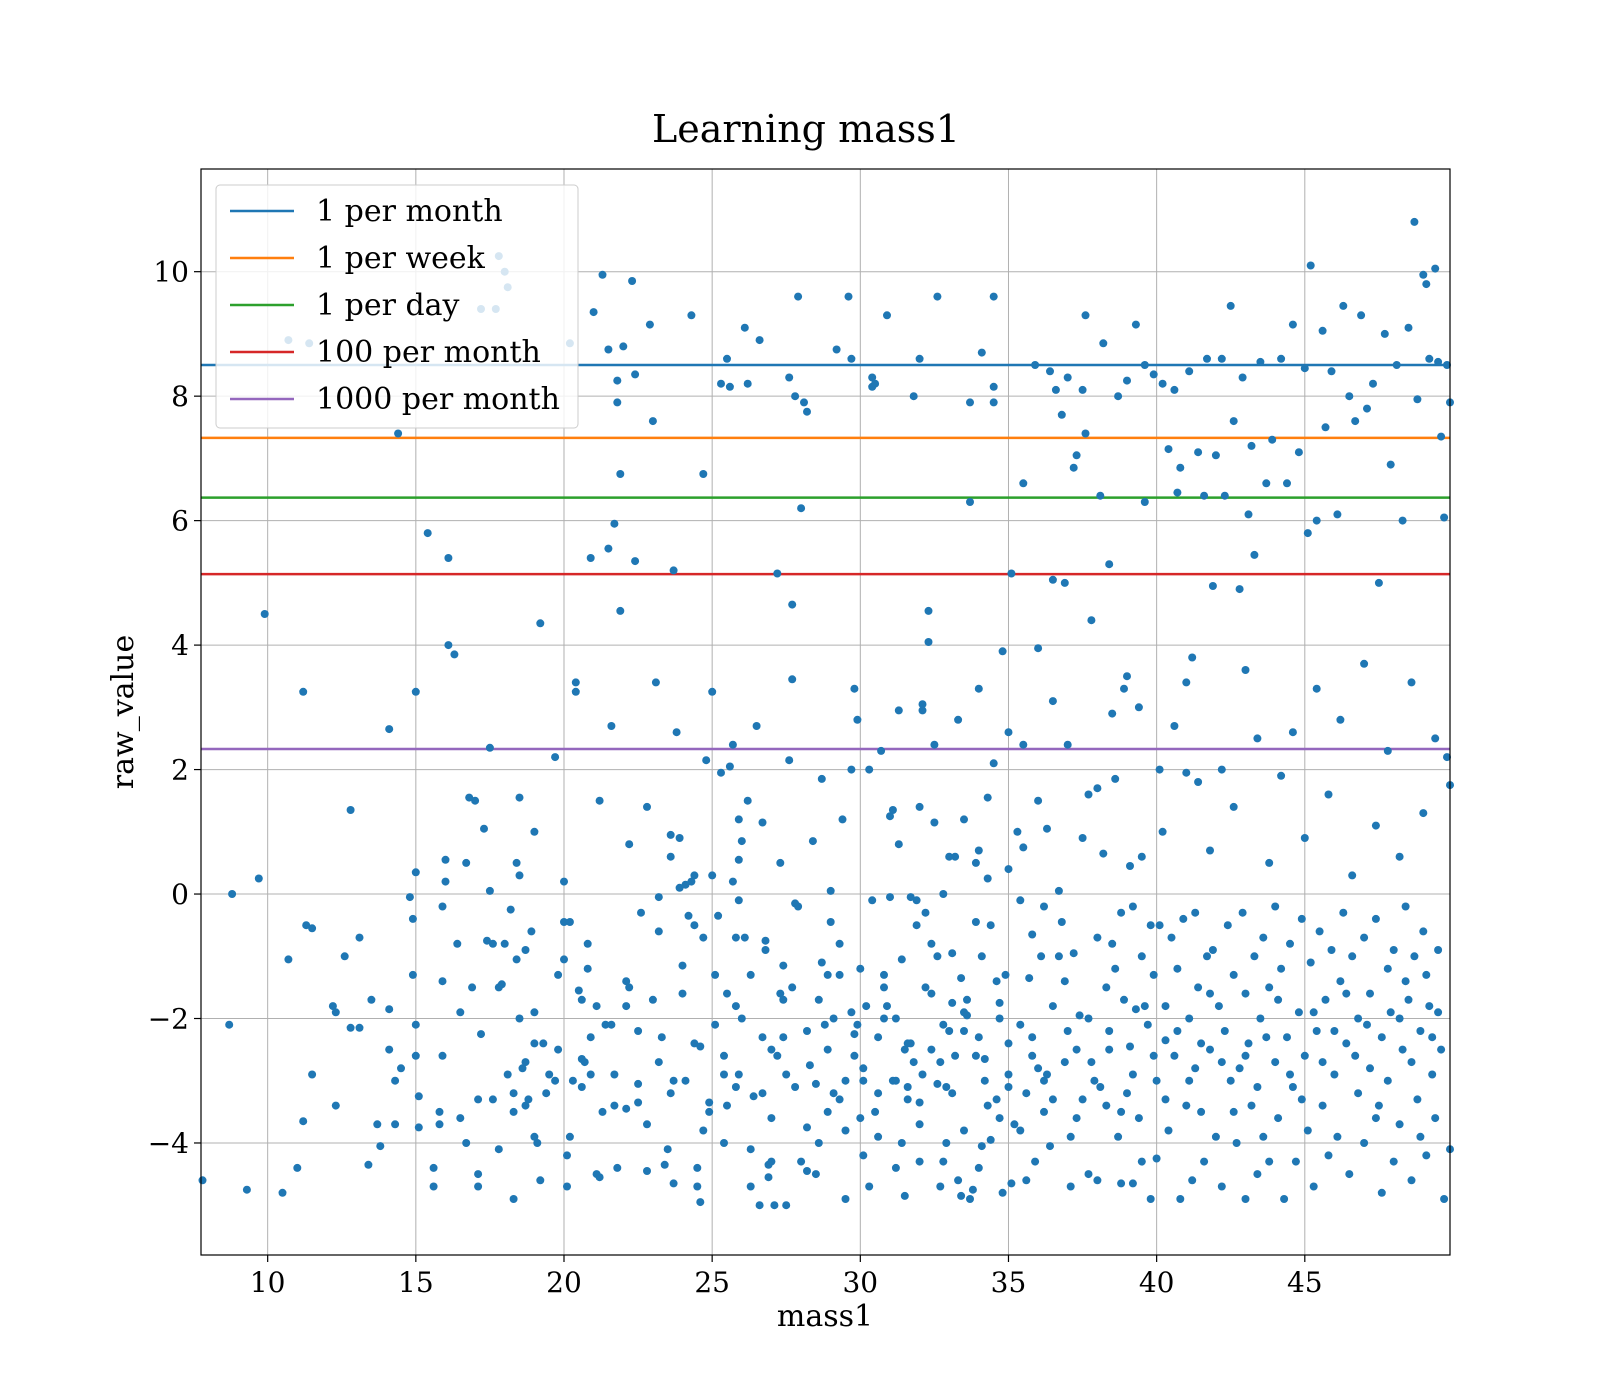 The image size is (1600, 1400). Describe the element at coordinates (171, 272) in the screenshot. I see `y-tick-label: 10` at that location.